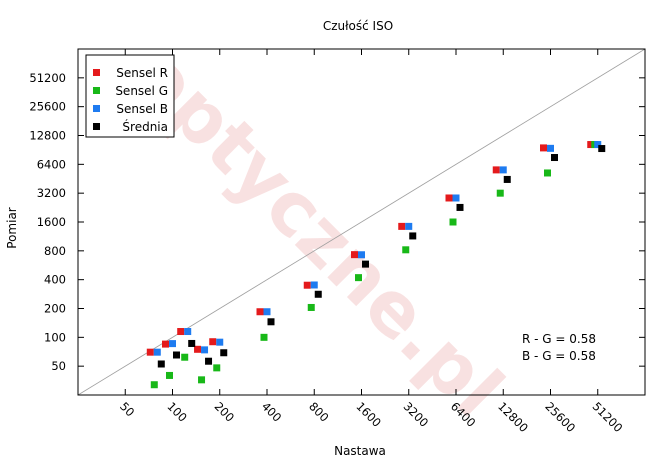  What do you see at coordinates (55, 309) in the screenshot?
I see `y-tick-label: 200` at bounding box center [55, 309].